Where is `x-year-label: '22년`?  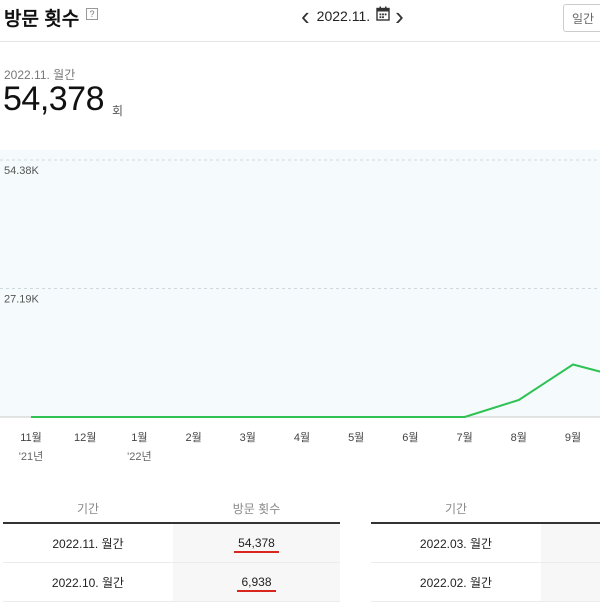 x-year-label: '22년 is located at coordinates (139, 456).